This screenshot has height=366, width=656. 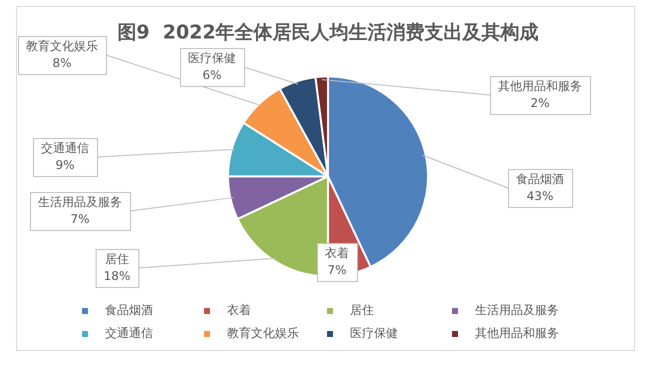 What do you see at coordinates (80, 202) in the screenshot?
I see `slice-label: 生活用品及服务` at bounding box center [80, 202].